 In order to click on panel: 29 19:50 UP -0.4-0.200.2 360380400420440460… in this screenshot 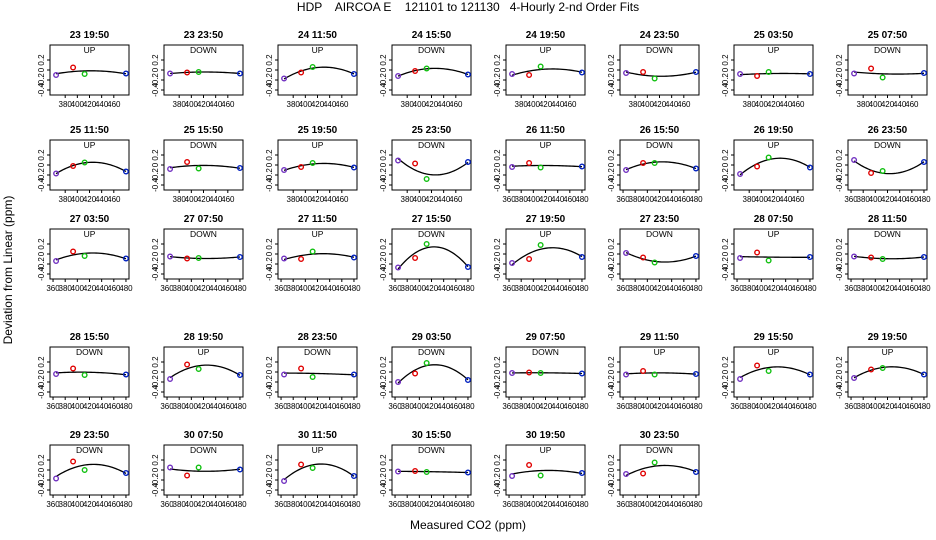, I will do `click(883, 371)`.